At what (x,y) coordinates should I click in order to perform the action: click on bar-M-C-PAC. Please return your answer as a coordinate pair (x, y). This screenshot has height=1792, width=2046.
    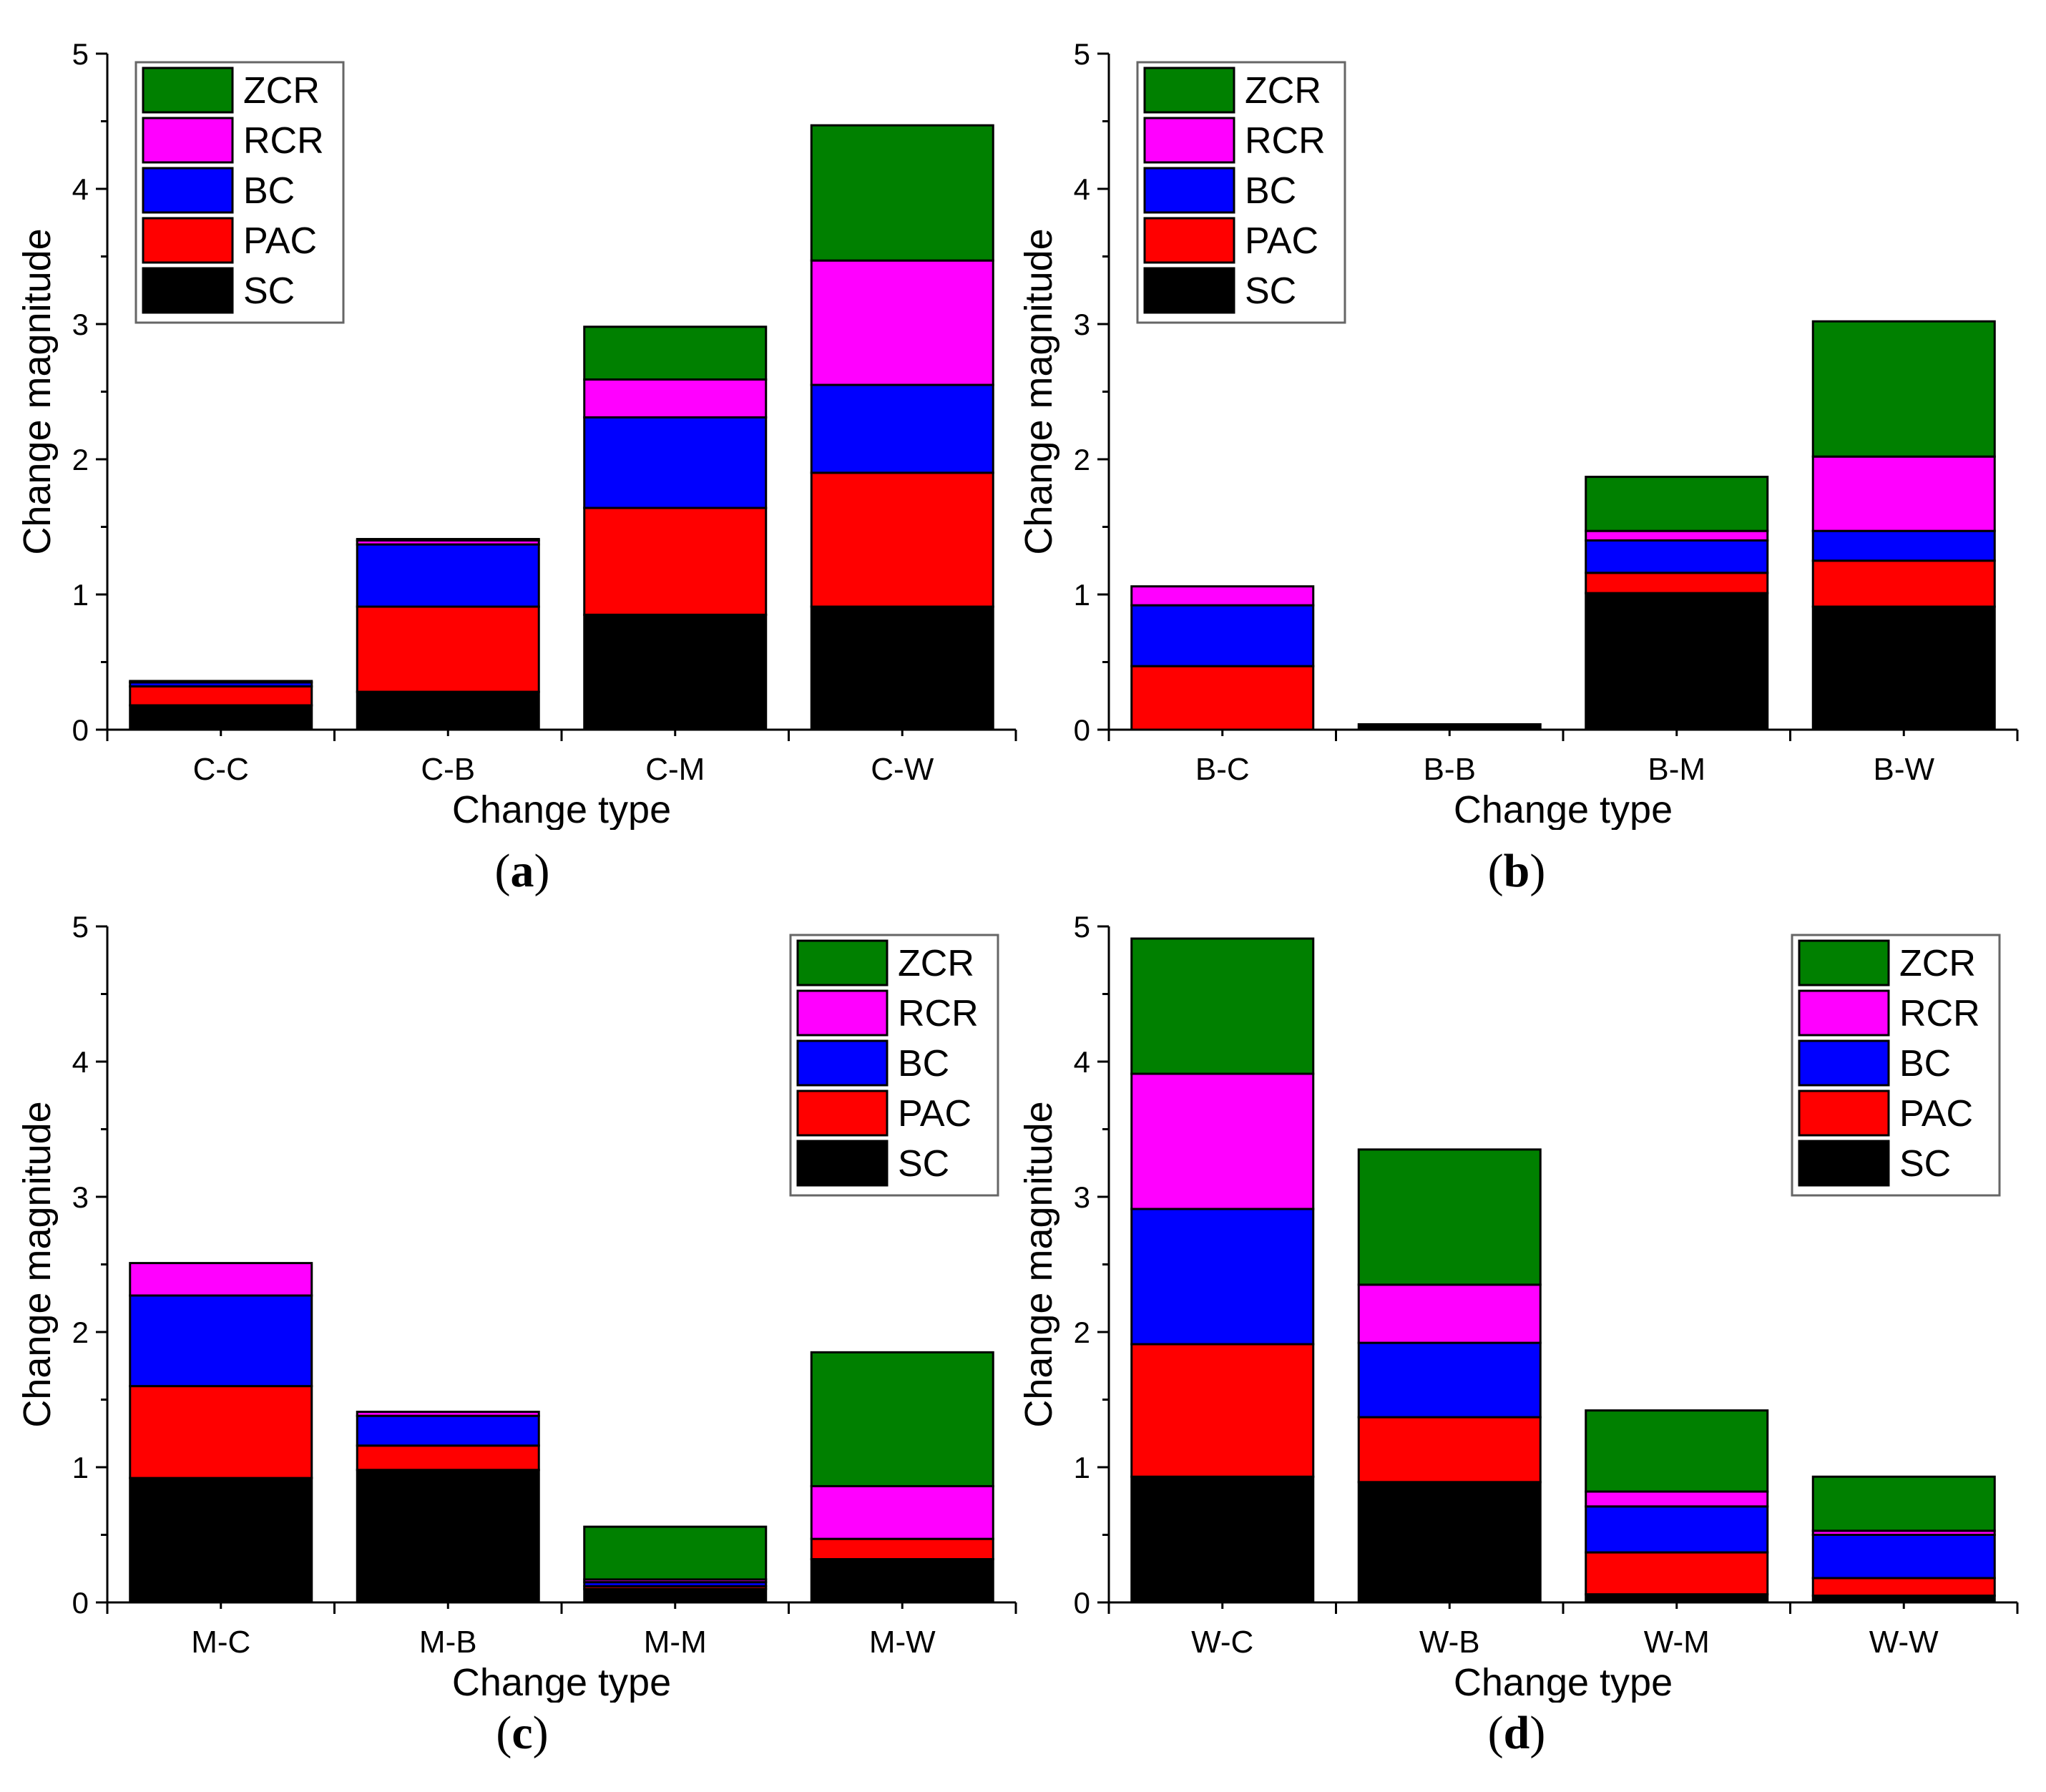
    Looking at the image, I should click on (221, 1432).